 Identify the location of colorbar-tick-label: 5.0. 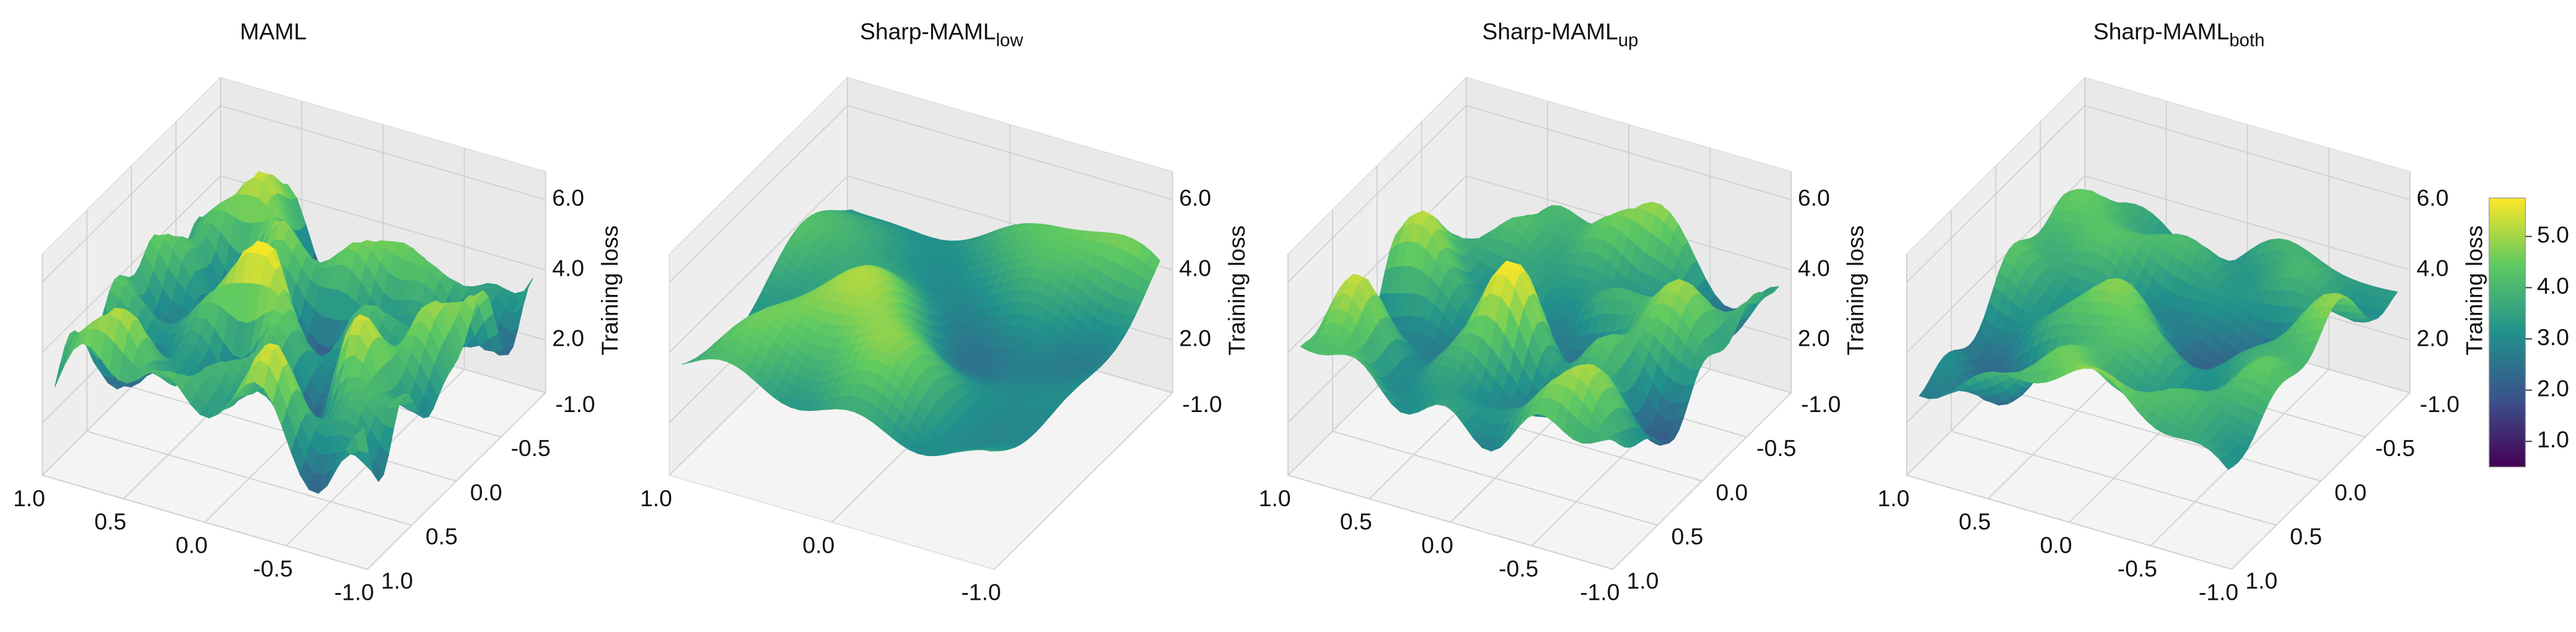
(2553, 234).